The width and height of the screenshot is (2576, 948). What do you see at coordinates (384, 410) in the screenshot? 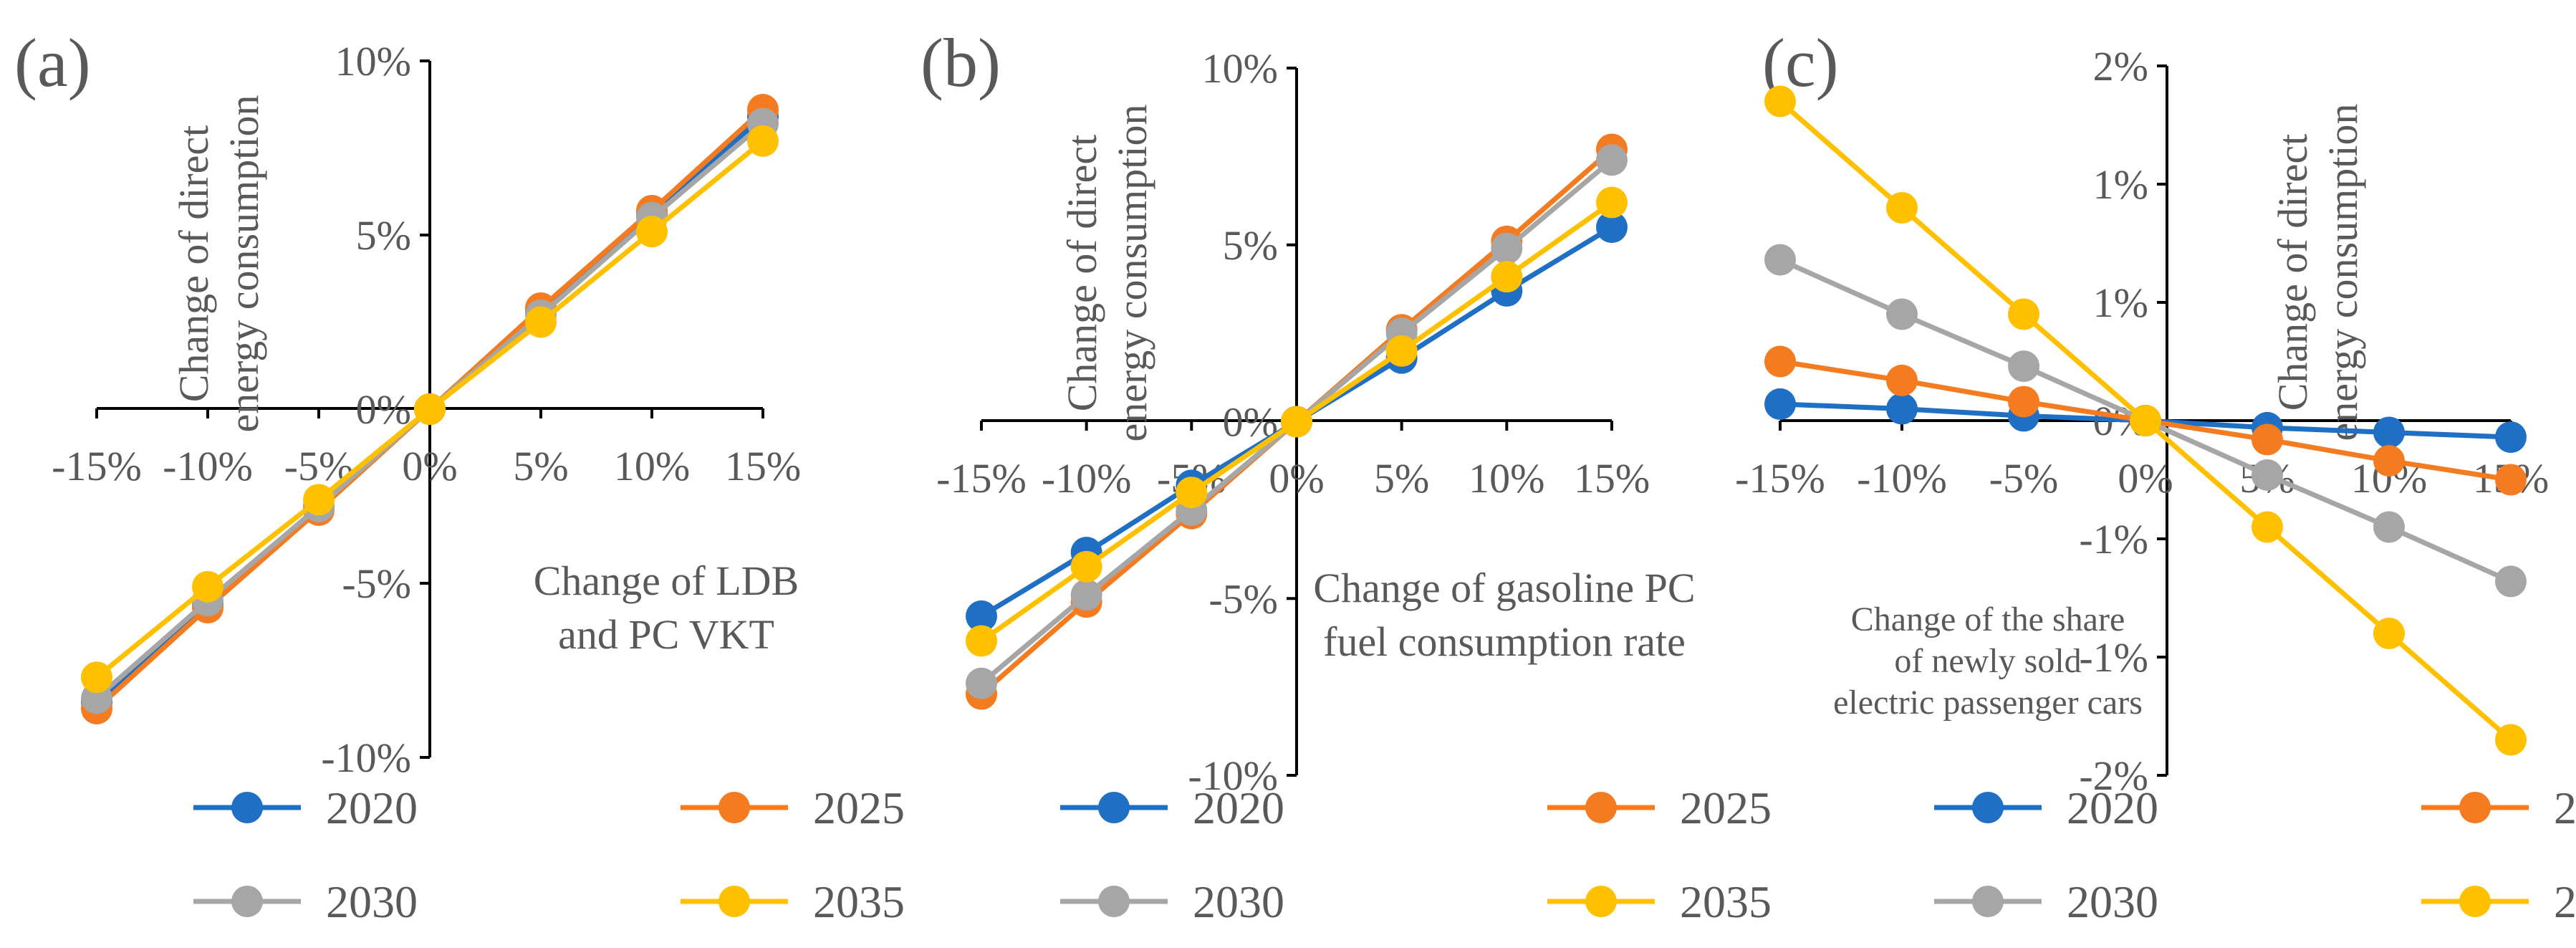
I see `y-tick-label: 0%` at bounding box center [384, 410].